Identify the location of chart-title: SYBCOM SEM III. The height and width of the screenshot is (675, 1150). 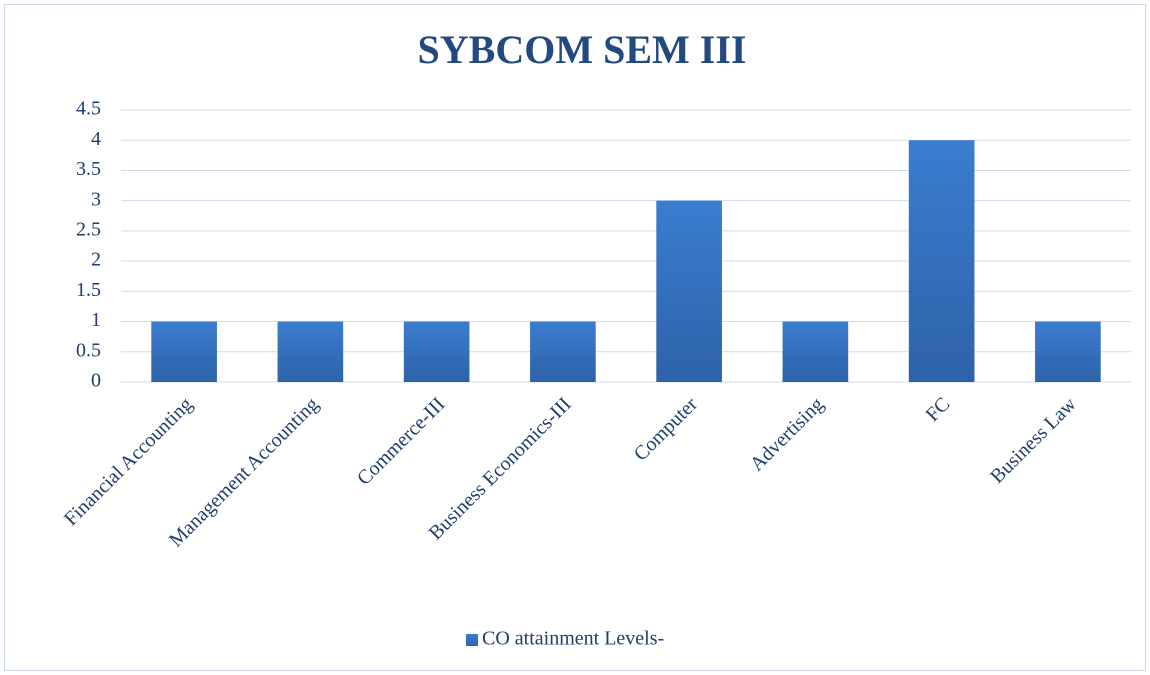
(582, 49).